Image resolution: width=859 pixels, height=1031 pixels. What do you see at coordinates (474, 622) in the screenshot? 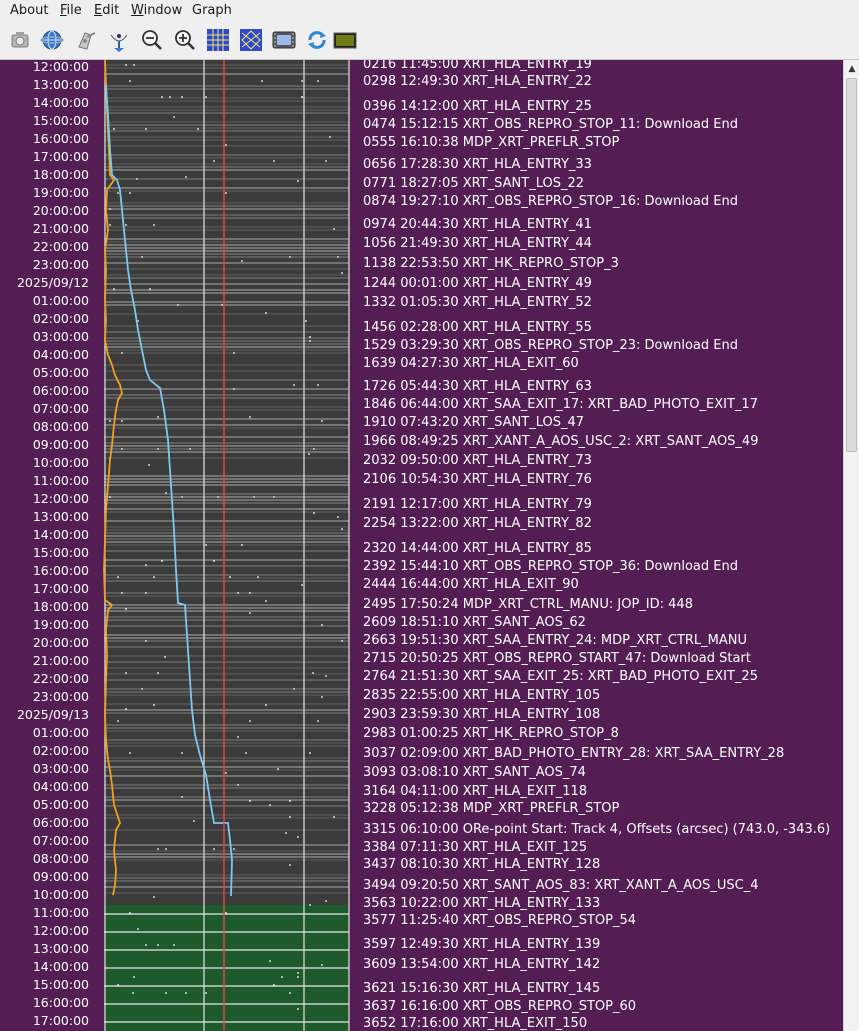
I see `event-list-item: 2609 18:51:10 XRT_SANT_AOS_62` at bounding box center [474, 622].